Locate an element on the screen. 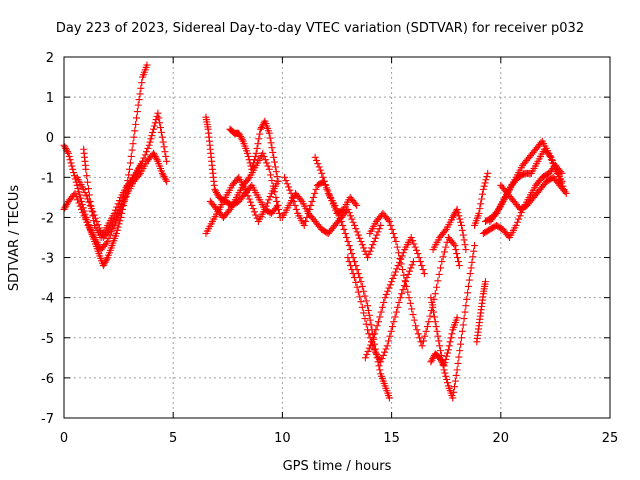 This screenshot has height=480, width=640. y-tick-label: 2 is located at coordinates (50, 58).